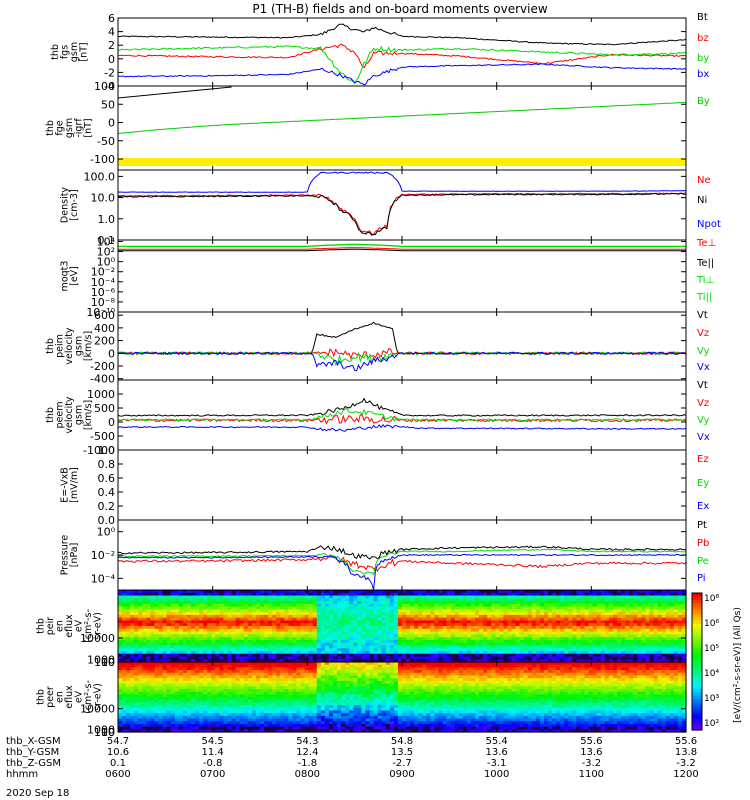 This screenshot has height=800, width=750. Describe the element at coordinates (106, 242) in the screenshot. I see `y-tick-label: 10⁴` at that location.